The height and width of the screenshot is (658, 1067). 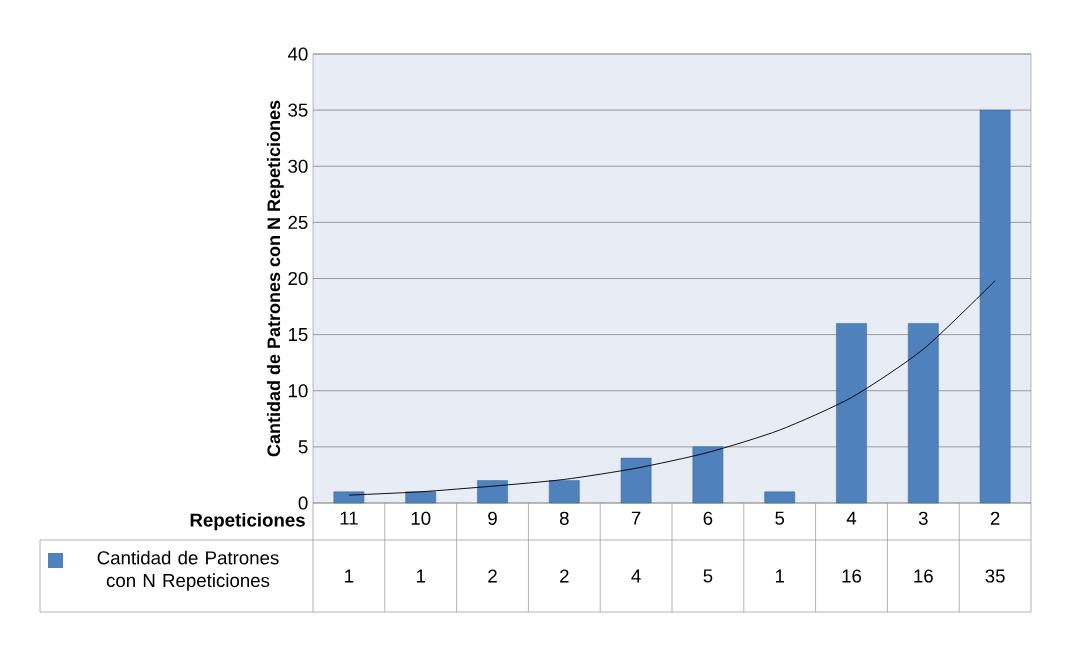 I want to click on y-tick-label: 10, so click(x=298, y=391).